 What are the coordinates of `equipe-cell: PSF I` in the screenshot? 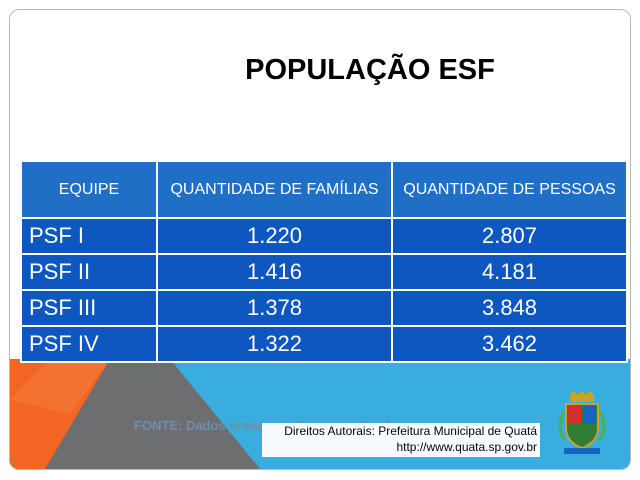 It's located at (89, 236).